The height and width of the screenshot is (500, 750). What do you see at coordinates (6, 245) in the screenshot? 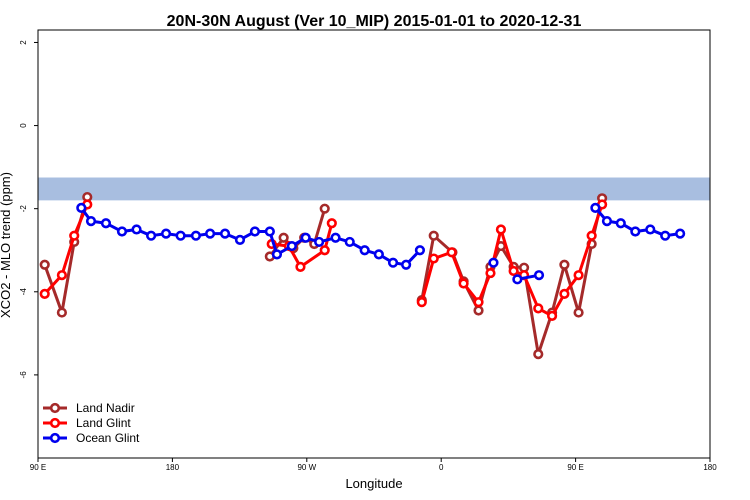
I see `y-axis-label: XCO2 - MLO trend (ppm)` at bounding box center [6, 245].